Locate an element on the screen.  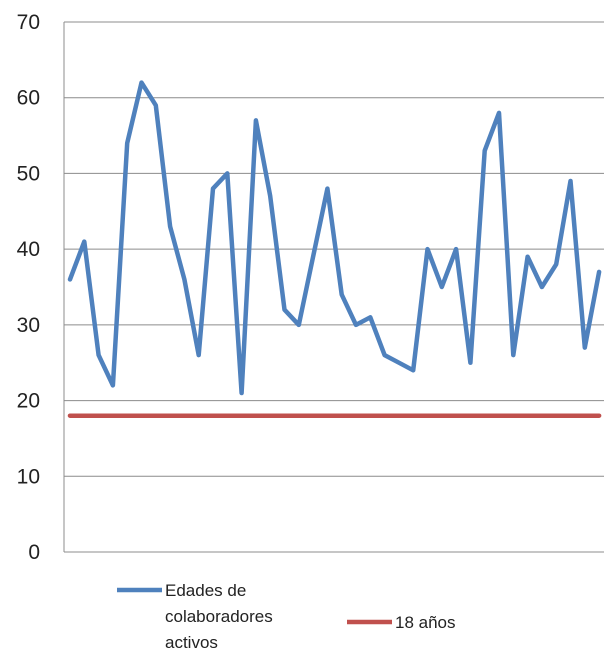
y-tick-label: 50 is located at coordinates (28, 173).